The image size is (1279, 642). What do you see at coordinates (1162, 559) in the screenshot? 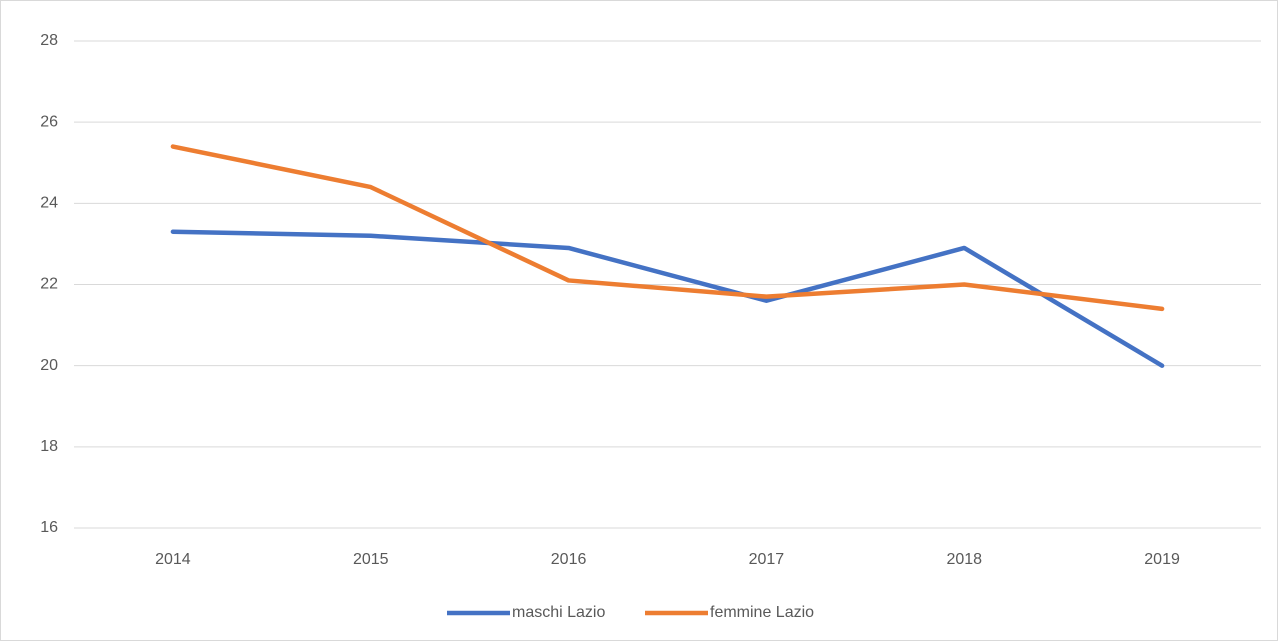
I see `x-tick-label: 2019` at bounding box center [1162, 559].